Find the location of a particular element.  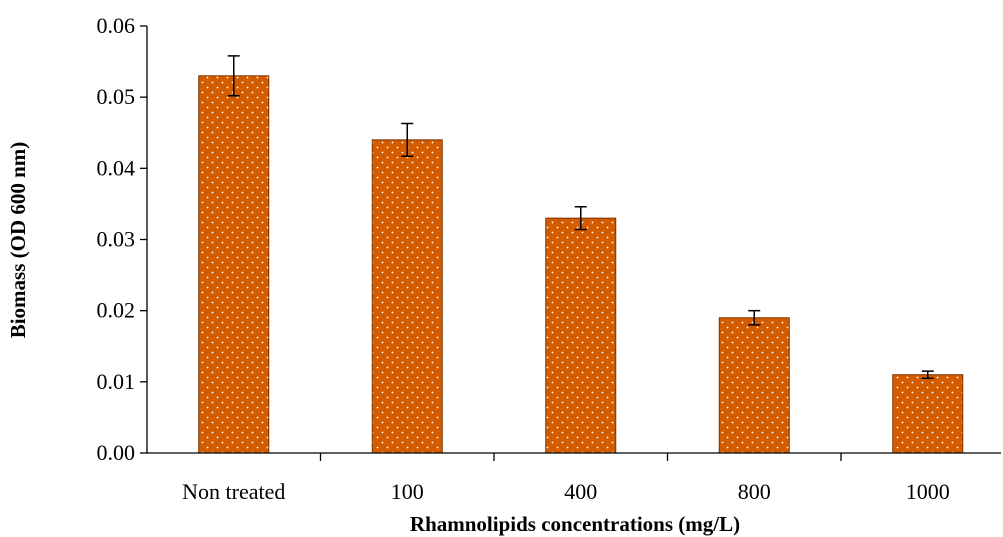

y-tick-label-4: 0.04 is located at coordinates (116, 167).